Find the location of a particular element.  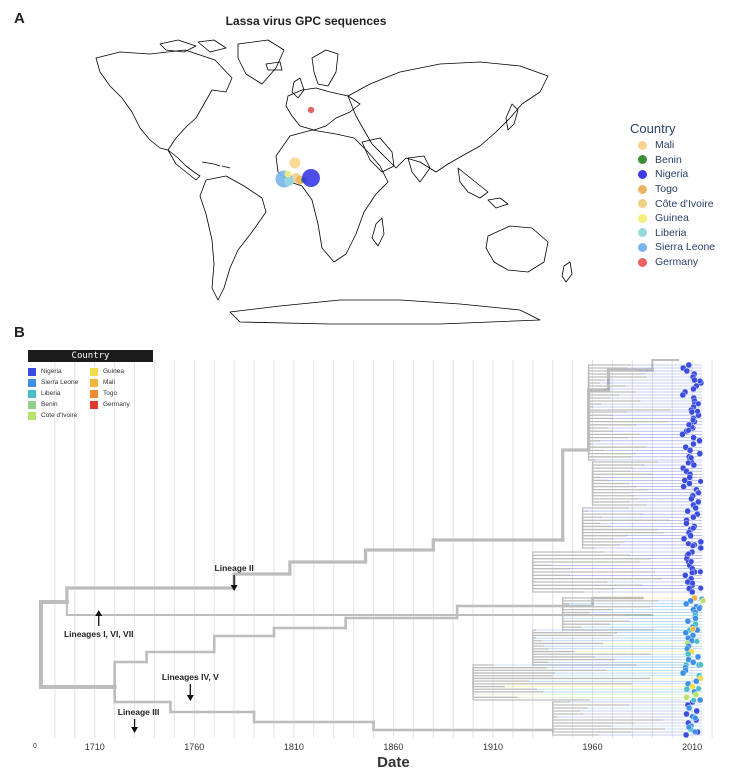

tree-legend-item: Mali is located at coordinates (121, 382).